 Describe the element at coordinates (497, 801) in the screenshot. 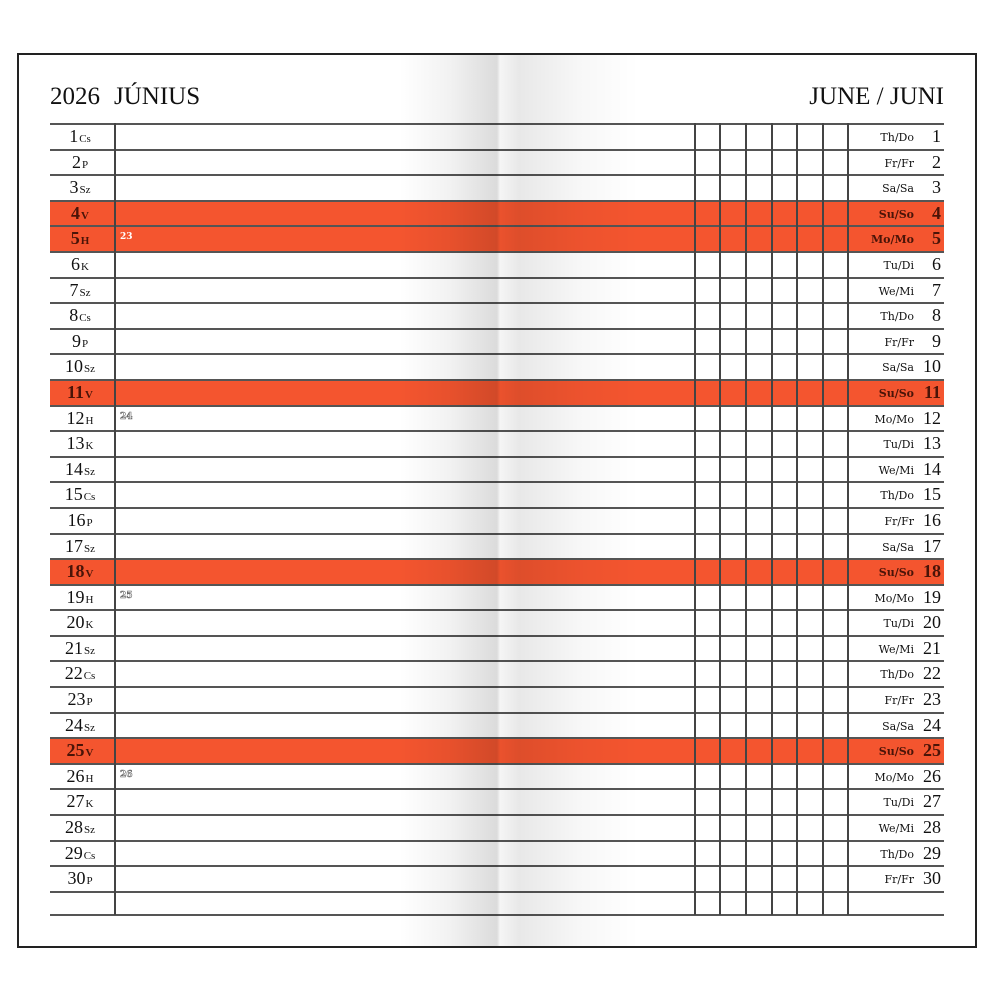

I see `day-row: 27K Tu/Di 27` at that location.